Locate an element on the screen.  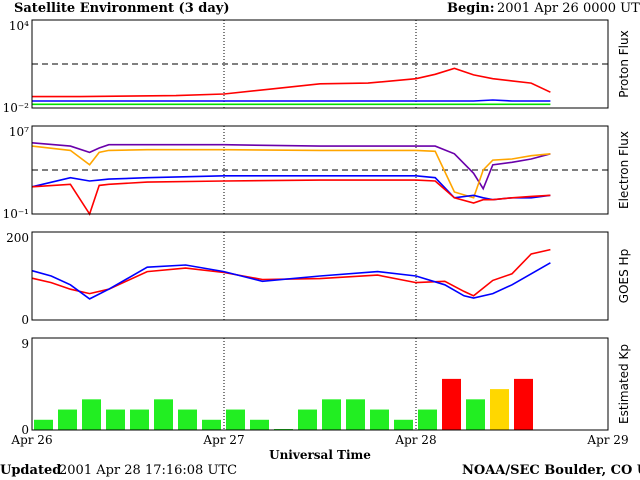
credit-text: NOAA/SEC Boulder, CO USA is located at coordinates (551, 470).